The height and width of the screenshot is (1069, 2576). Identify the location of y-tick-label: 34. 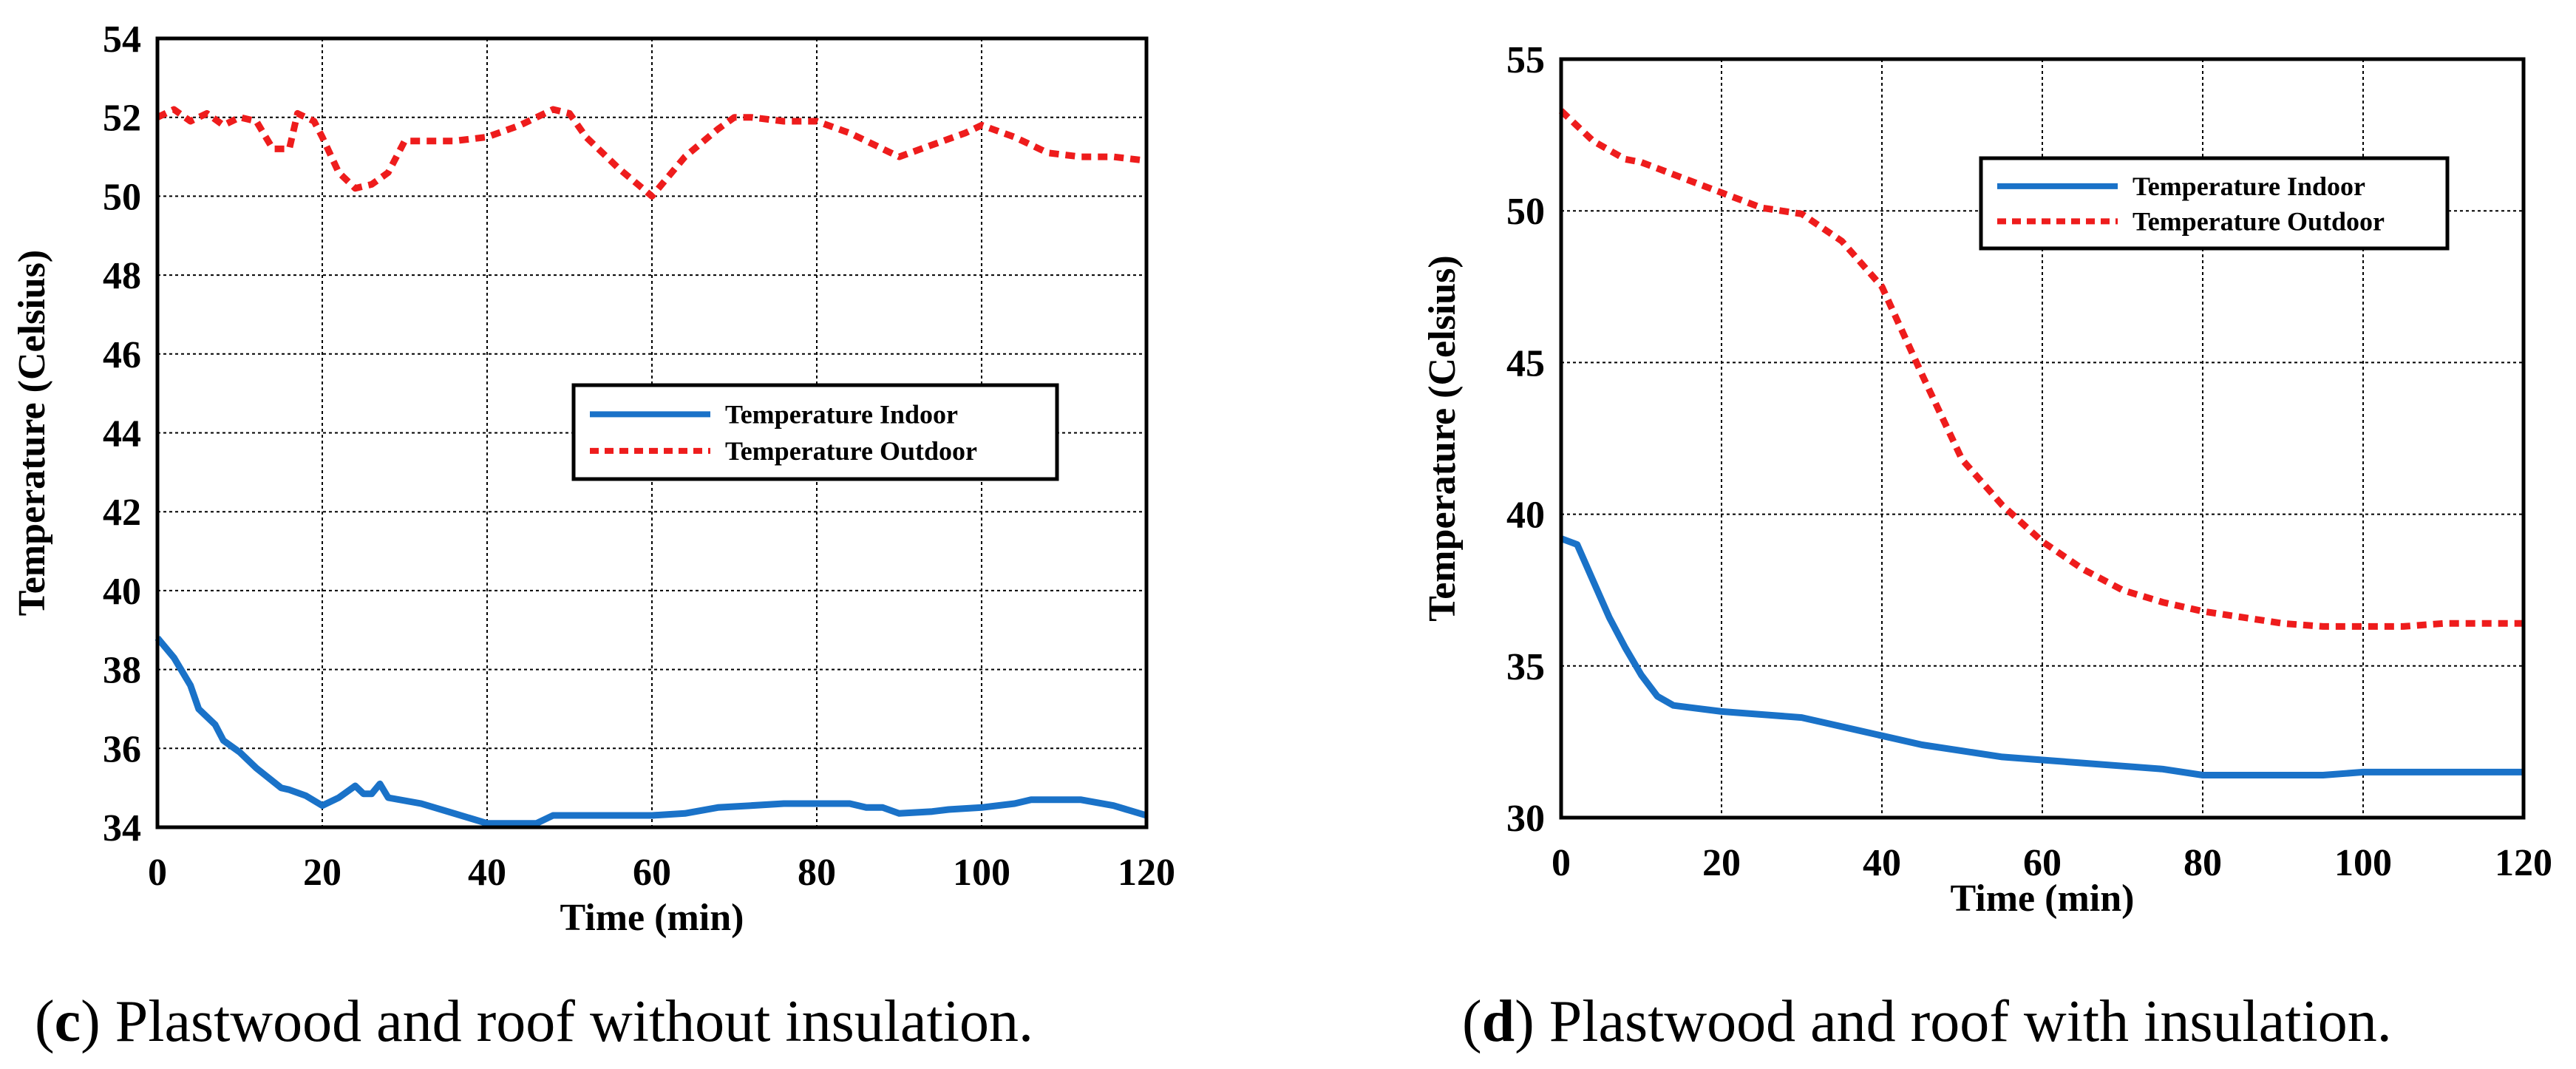
(122, 828).